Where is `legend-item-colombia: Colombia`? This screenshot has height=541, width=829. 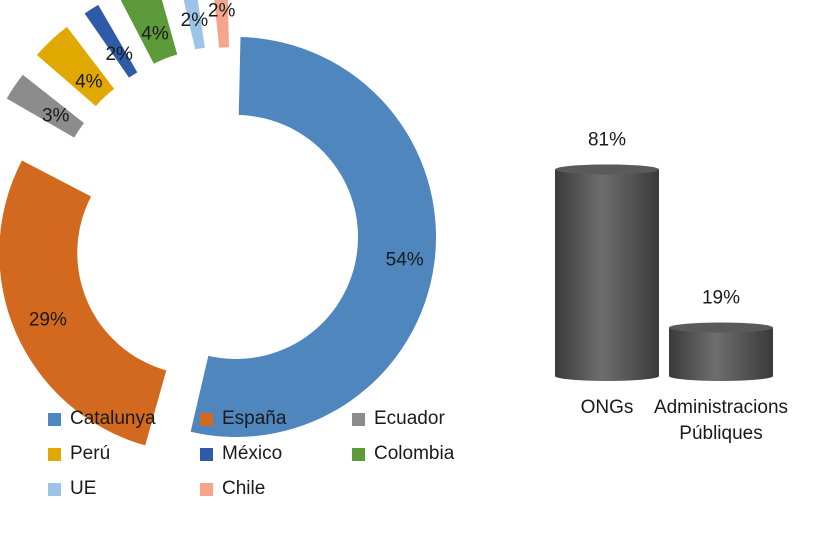
legend-item-colombia: Colombia is located at coordinates (420, 454).